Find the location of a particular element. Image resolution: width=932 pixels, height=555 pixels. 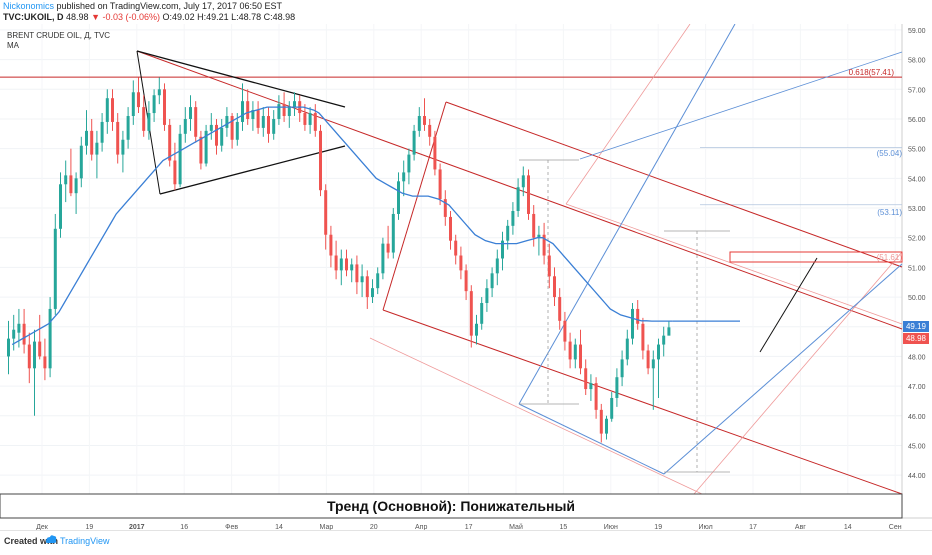

red-channel-outer-right is located at coordinates (798, 373).